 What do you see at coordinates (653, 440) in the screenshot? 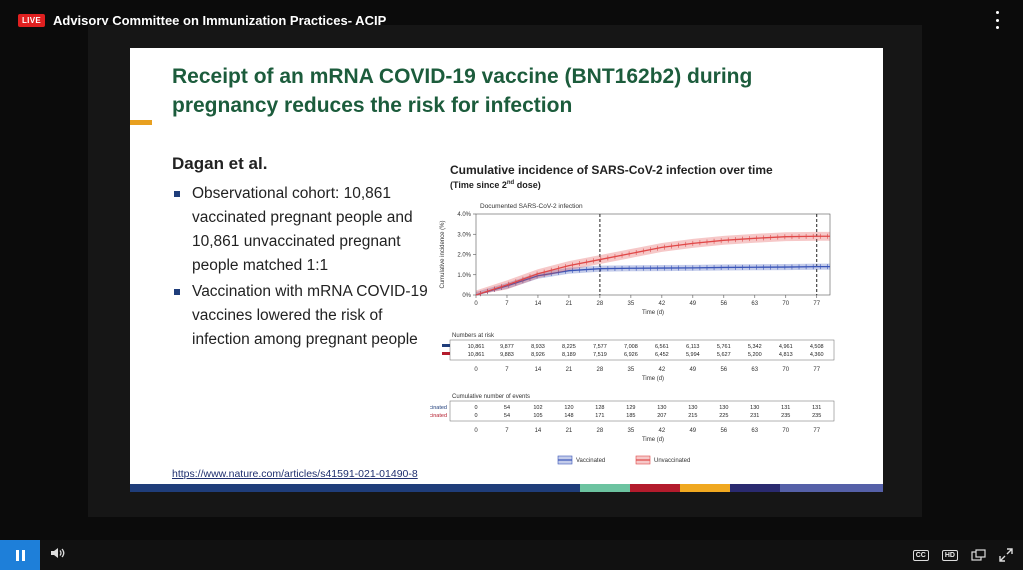
I see `events-x-label: Time (d)` at bounding box center [653, 440].